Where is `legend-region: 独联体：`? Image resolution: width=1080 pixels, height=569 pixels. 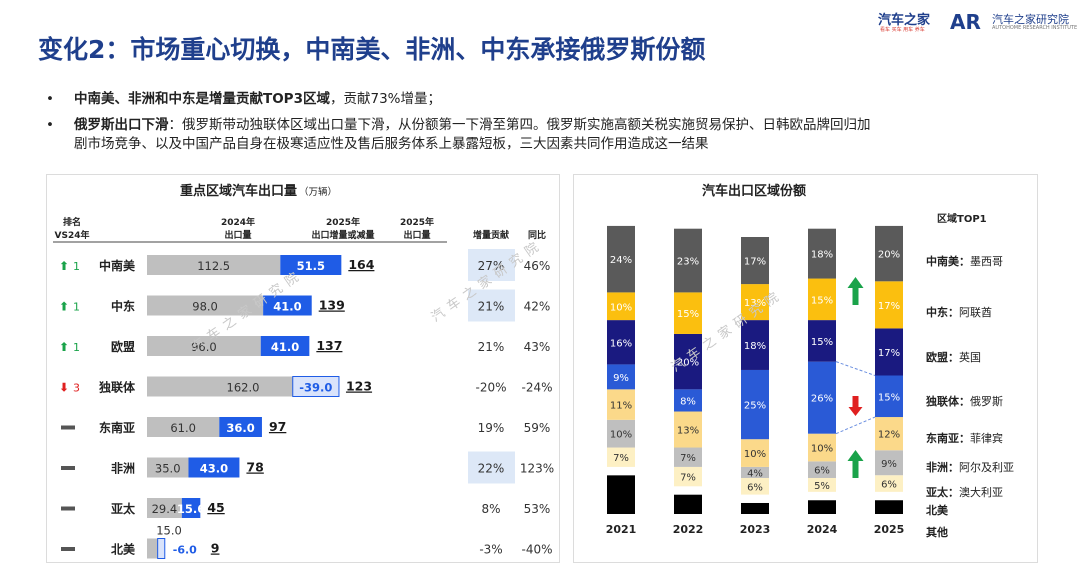
legend-region: 独联体： is located at coordinates (947, 401).